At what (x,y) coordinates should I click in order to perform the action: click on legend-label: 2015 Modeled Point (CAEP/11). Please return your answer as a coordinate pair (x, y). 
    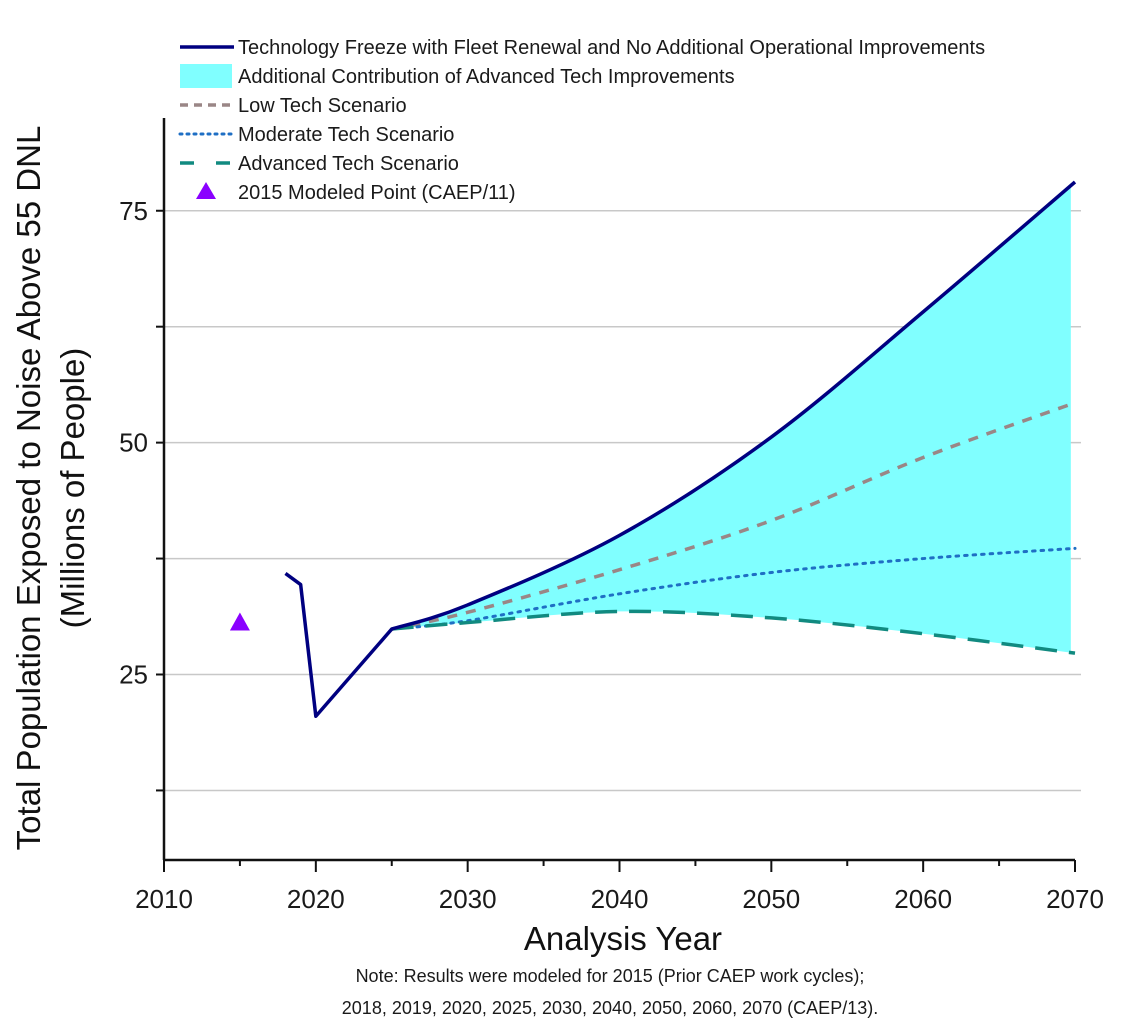
    Looking at the image, I should click on (377, 193).